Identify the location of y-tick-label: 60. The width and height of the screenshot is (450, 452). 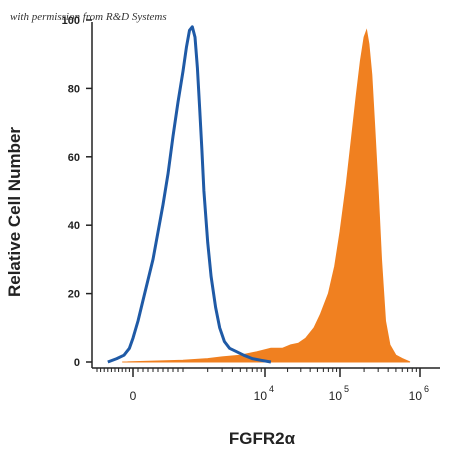
(74, 158).